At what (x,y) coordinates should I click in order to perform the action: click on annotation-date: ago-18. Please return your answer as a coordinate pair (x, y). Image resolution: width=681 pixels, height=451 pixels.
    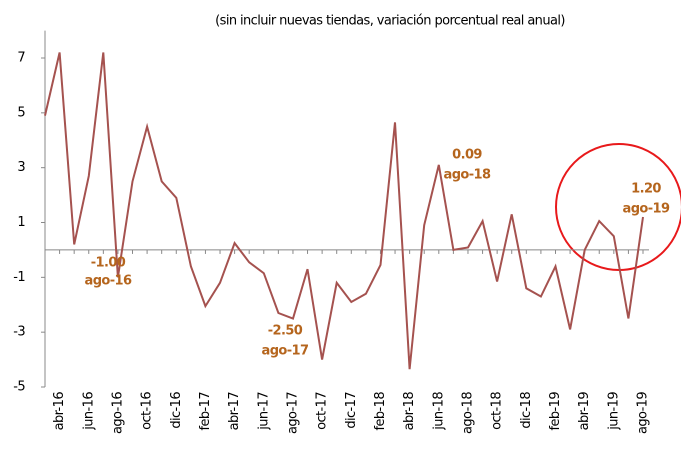
    Looking at the image, I should click on (467, 175).